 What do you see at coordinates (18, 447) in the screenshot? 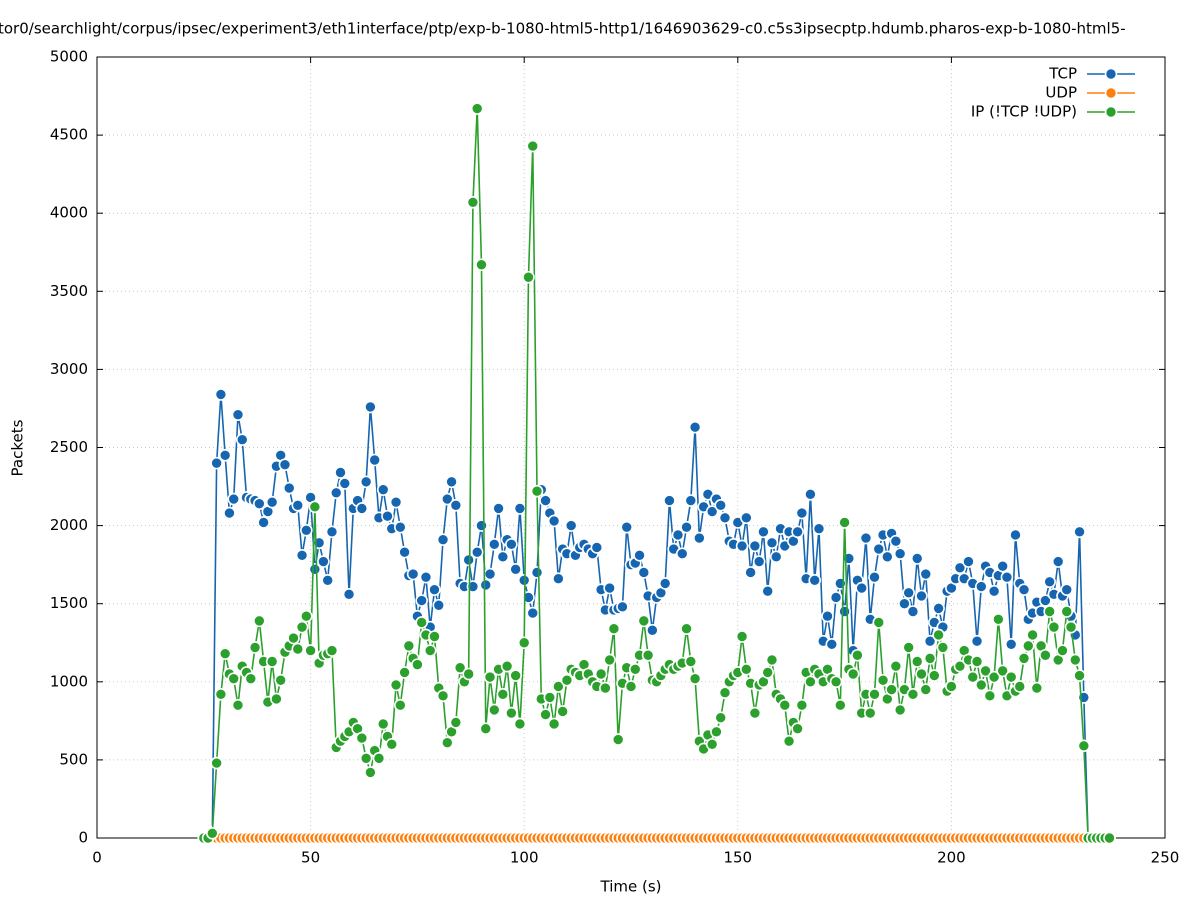
I see `y-axis-label: Packets` at bounding box center [18, 447].